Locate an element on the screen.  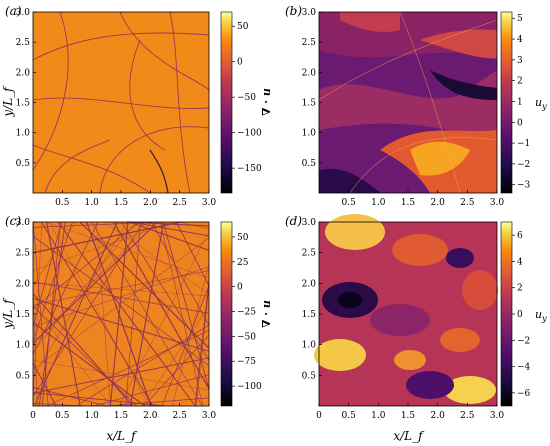
field-region is located at coordinates (440, 158).